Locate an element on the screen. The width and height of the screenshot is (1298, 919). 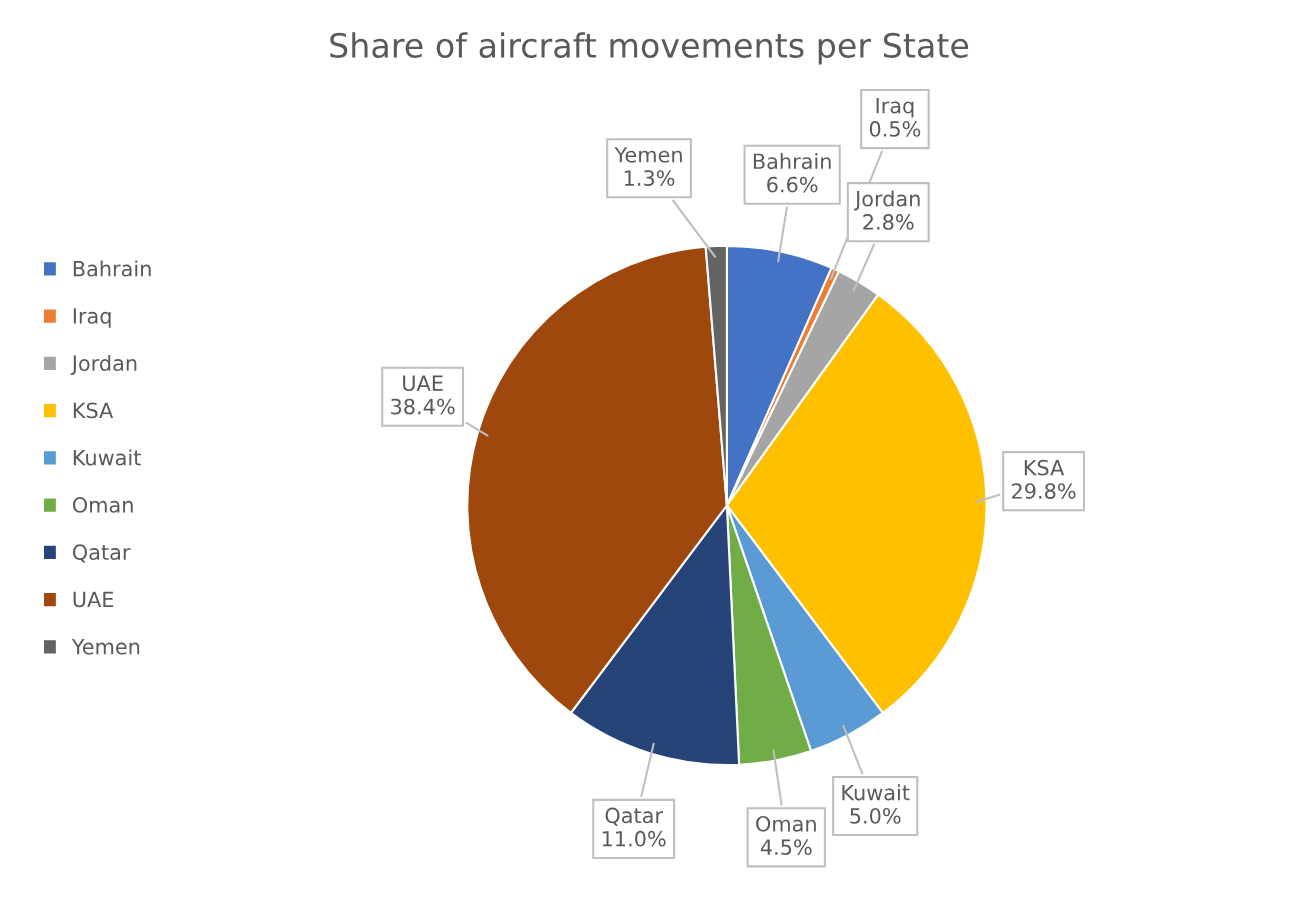
data-label: 2.8% is located at coordinates (888, 222).